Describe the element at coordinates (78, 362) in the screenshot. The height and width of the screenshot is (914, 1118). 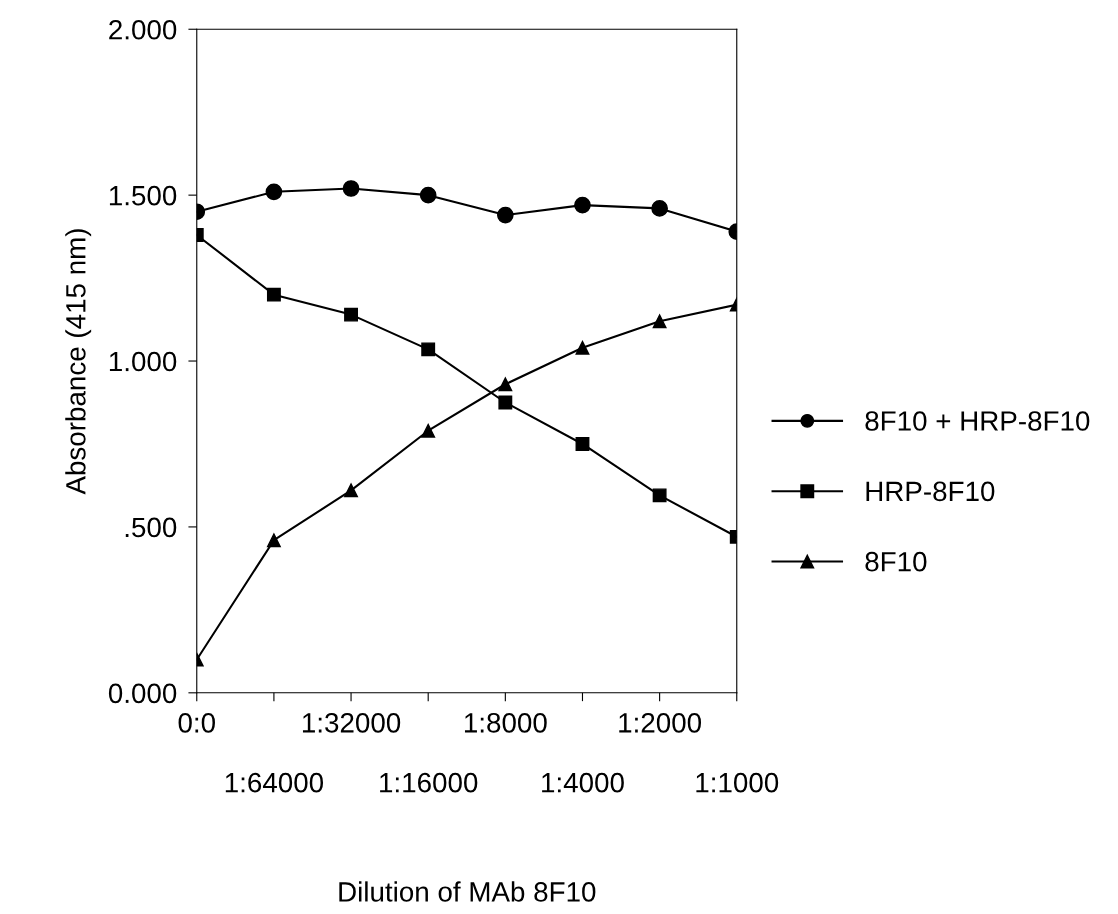
I see `y-axis-title: Absorbance (415 nm)` at that location.